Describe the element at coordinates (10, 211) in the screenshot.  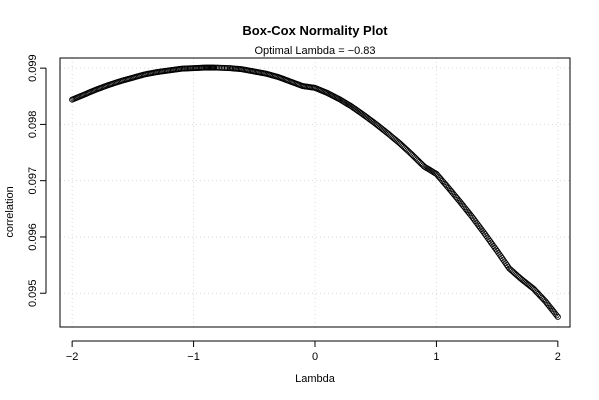
I see `y-axis-label: correlation` at that location.